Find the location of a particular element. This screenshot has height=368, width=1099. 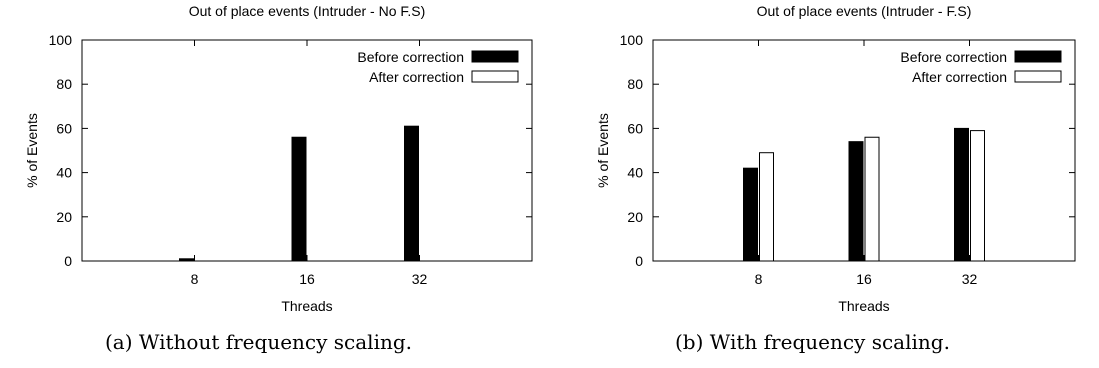

chart-title: Out of place events (Intruder - No F.S) is located at coordinates (307, 11).